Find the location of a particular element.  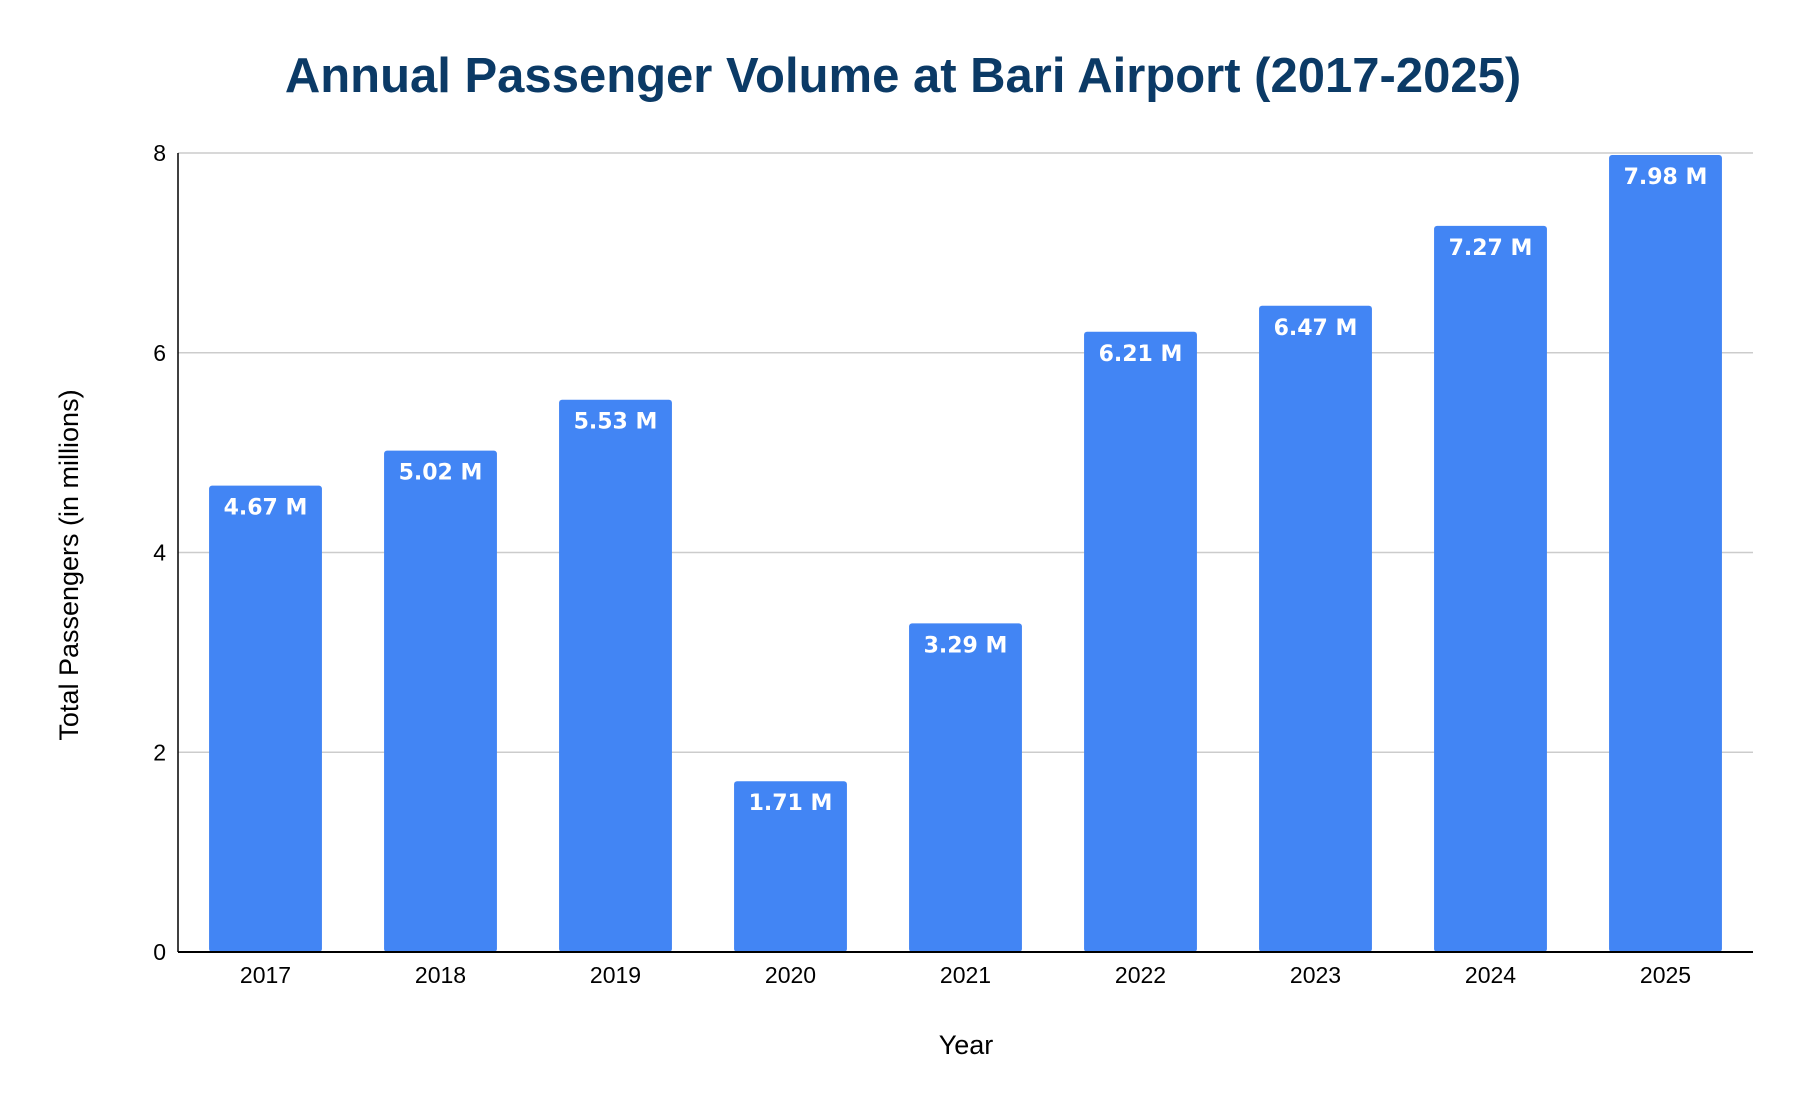

x-axis-title: Year is located at coordinates (966, 1045).